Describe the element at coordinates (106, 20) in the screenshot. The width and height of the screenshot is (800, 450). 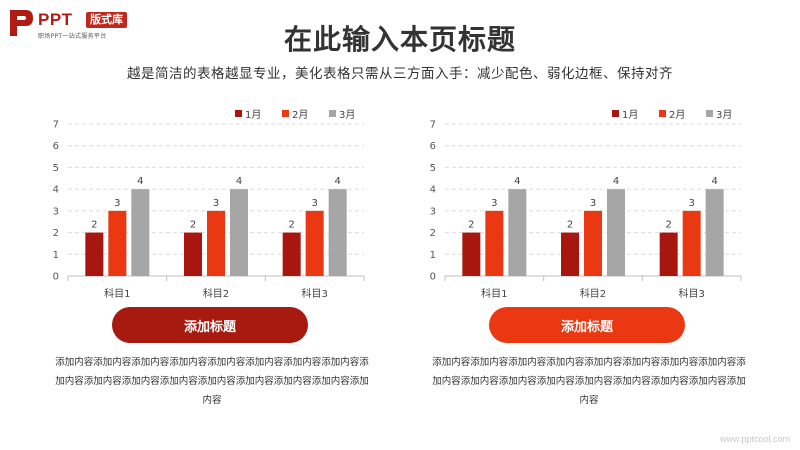
I see `logo-badge: 版式库` at that location.